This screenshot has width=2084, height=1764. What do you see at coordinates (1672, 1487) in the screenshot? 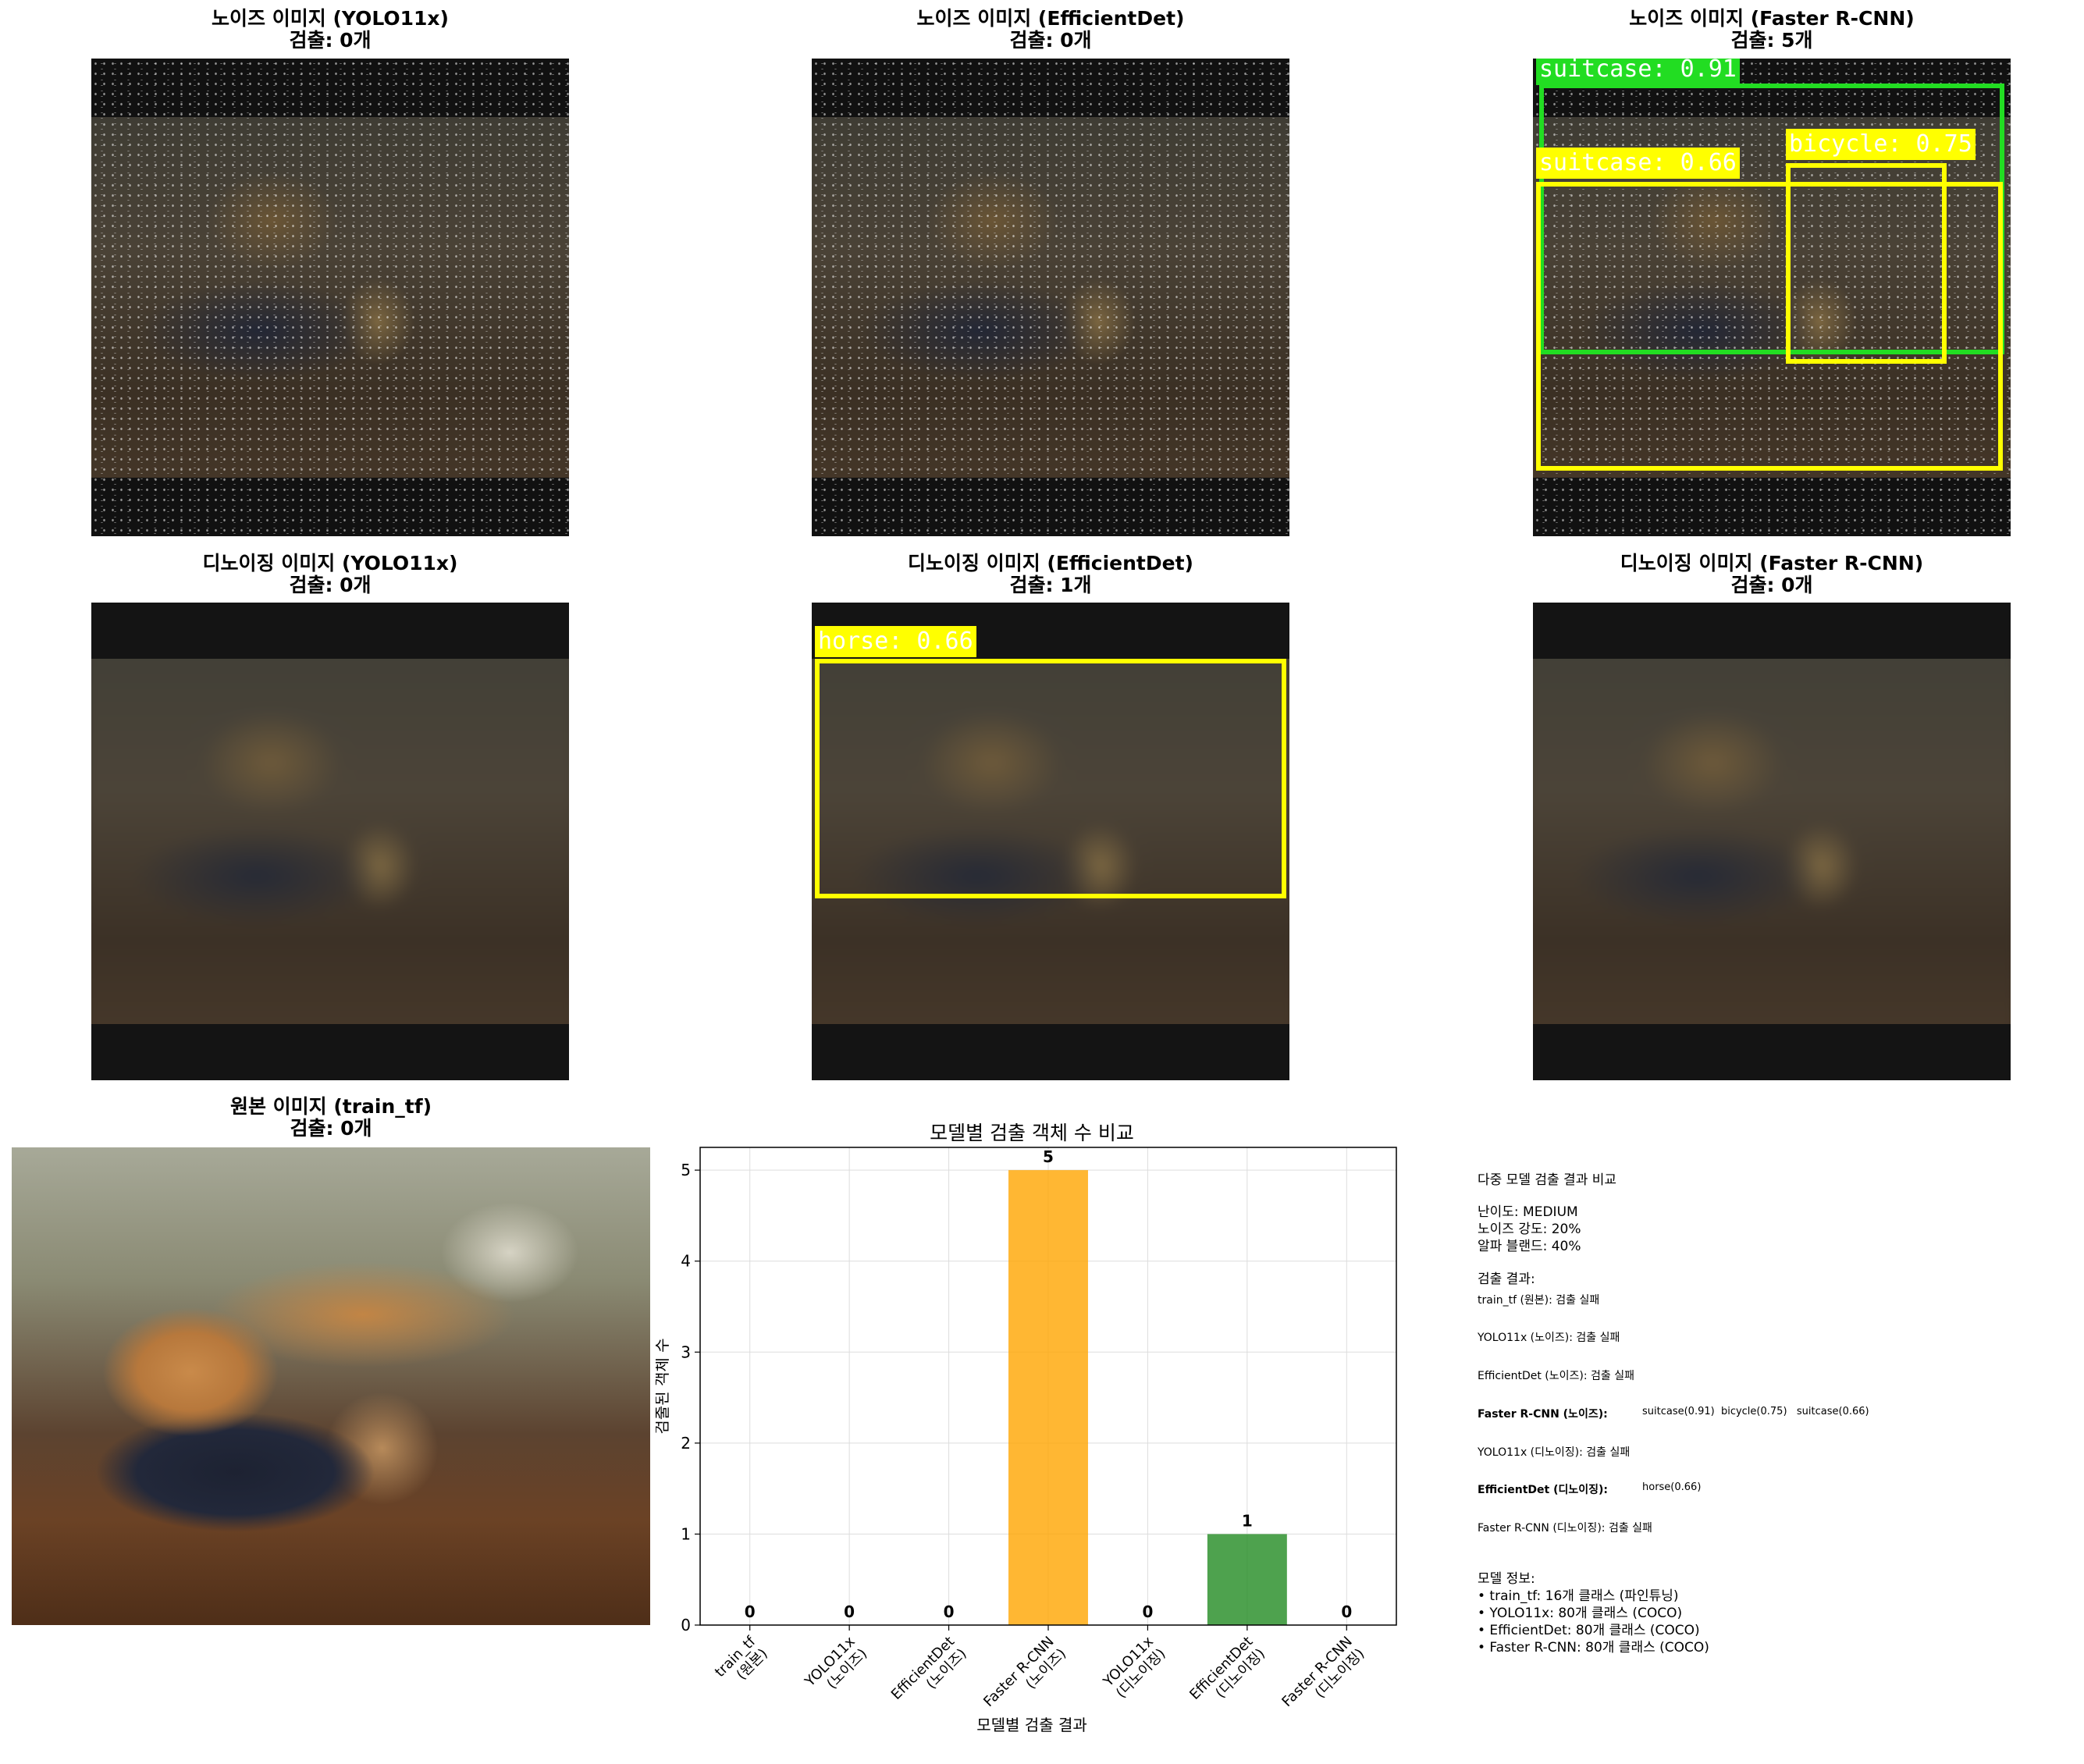
I see `info-result-6-value: horse(0.66)` at bounding box center [1672, 1487].